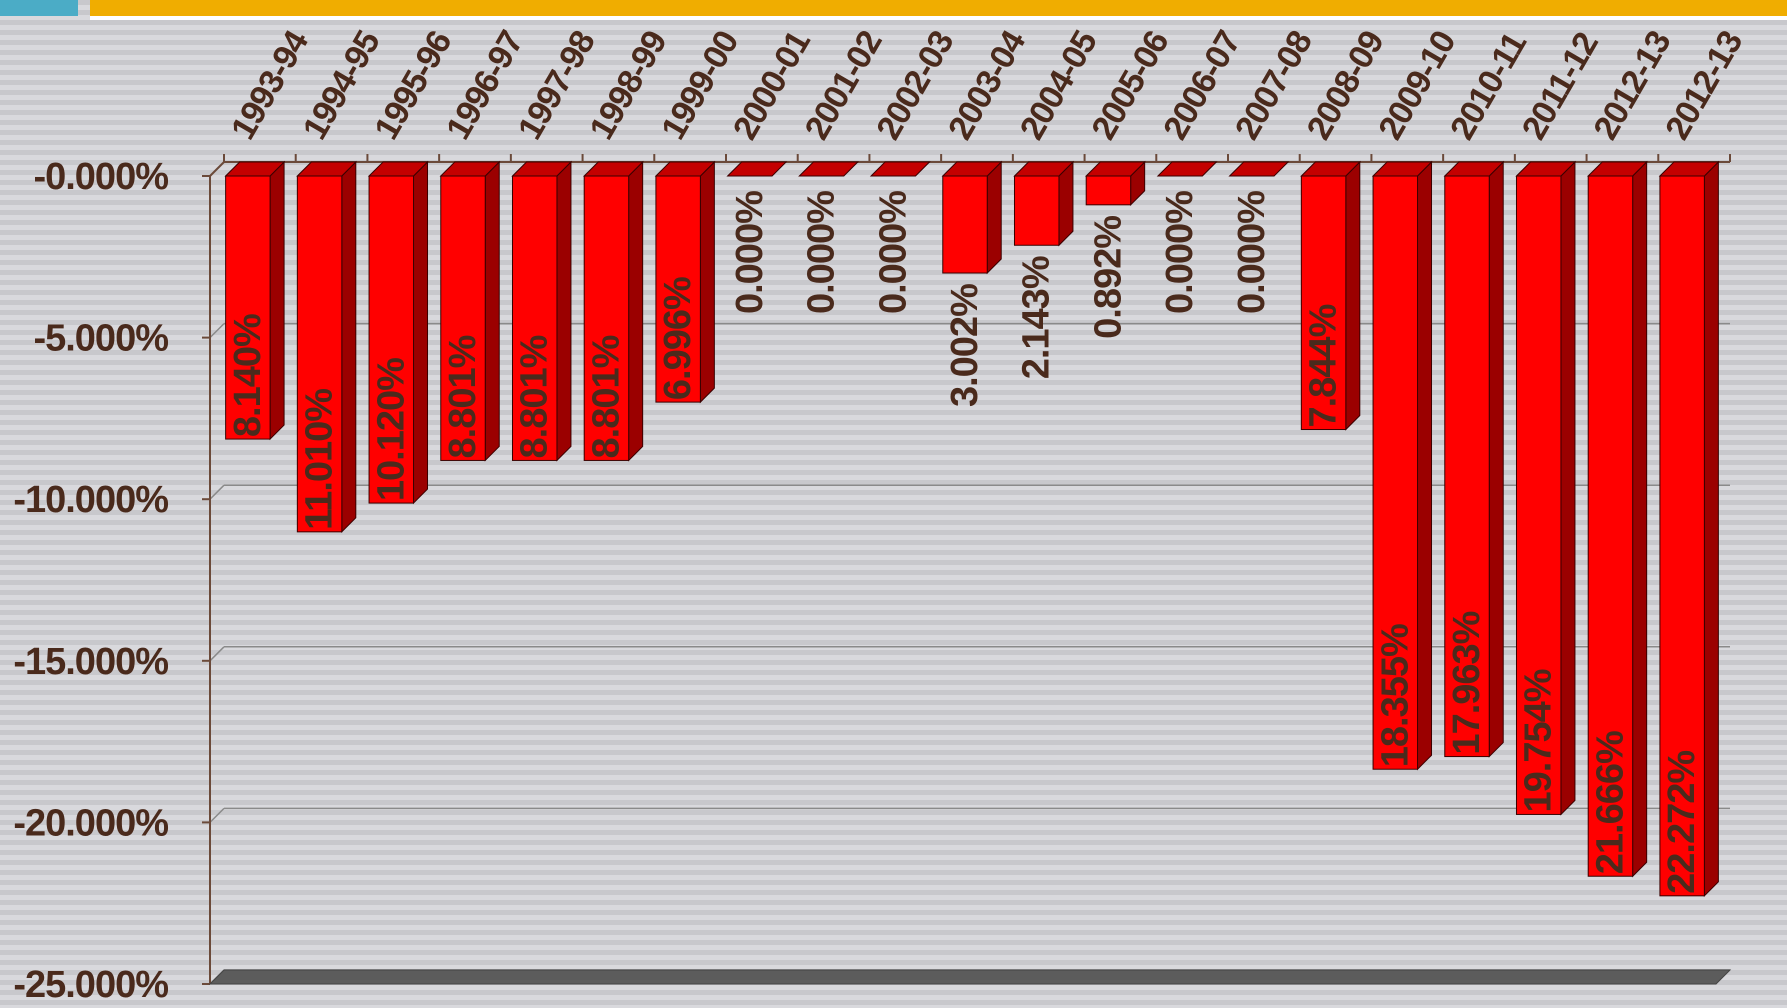 The height and width of the screenshot is (1008, 1787). I want to click on data-label: 19.754%, so click(1539, 740).